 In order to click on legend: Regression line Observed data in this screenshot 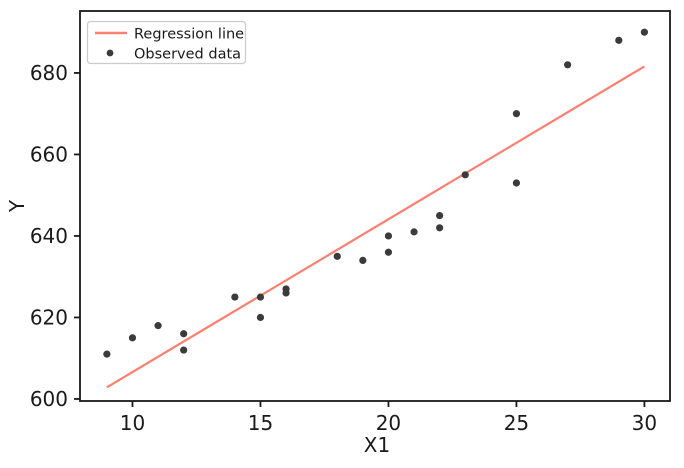, I will do `click(166, 42)`.